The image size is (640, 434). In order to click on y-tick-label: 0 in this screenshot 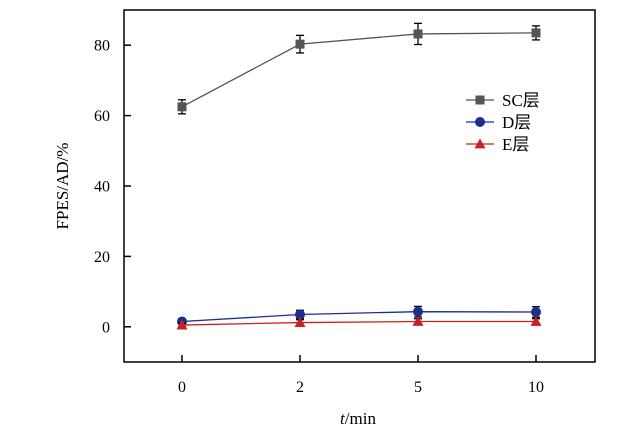, I will do `click(106, 327)`.